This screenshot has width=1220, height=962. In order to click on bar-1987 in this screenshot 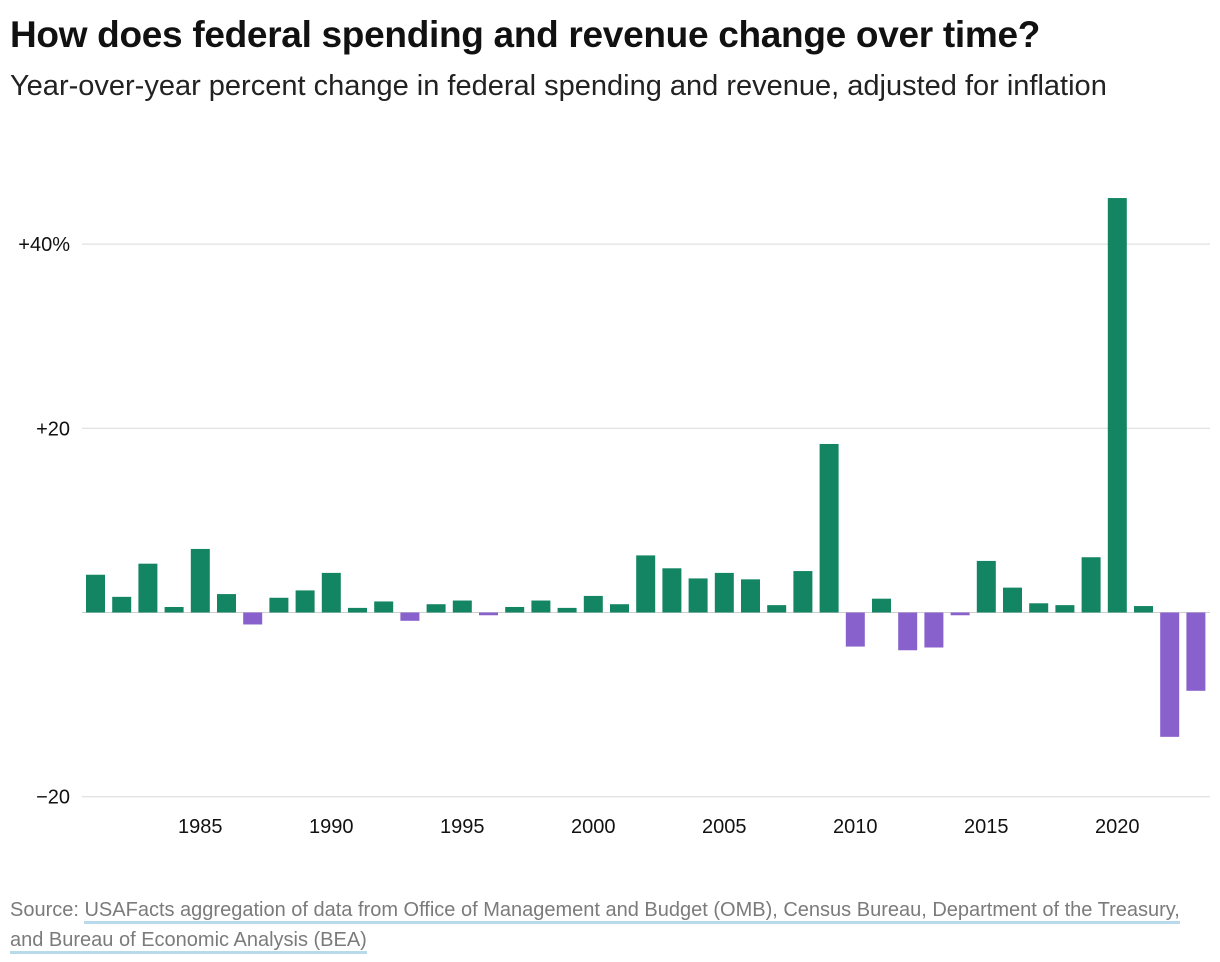, I will do `click(253, 618)`.